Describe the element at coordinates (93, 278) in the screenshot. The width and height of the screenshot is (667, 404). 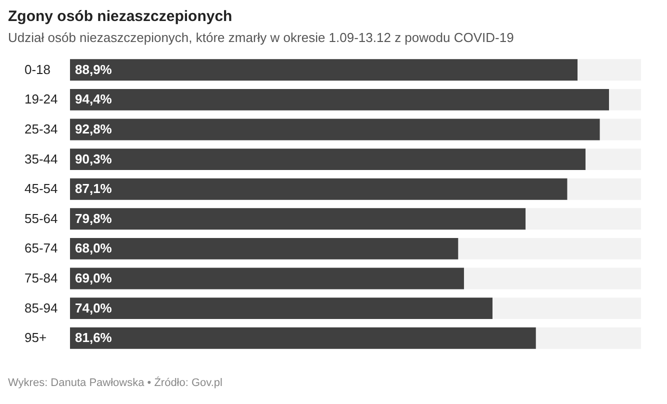
I see `data-label: 69,0%` at that location.